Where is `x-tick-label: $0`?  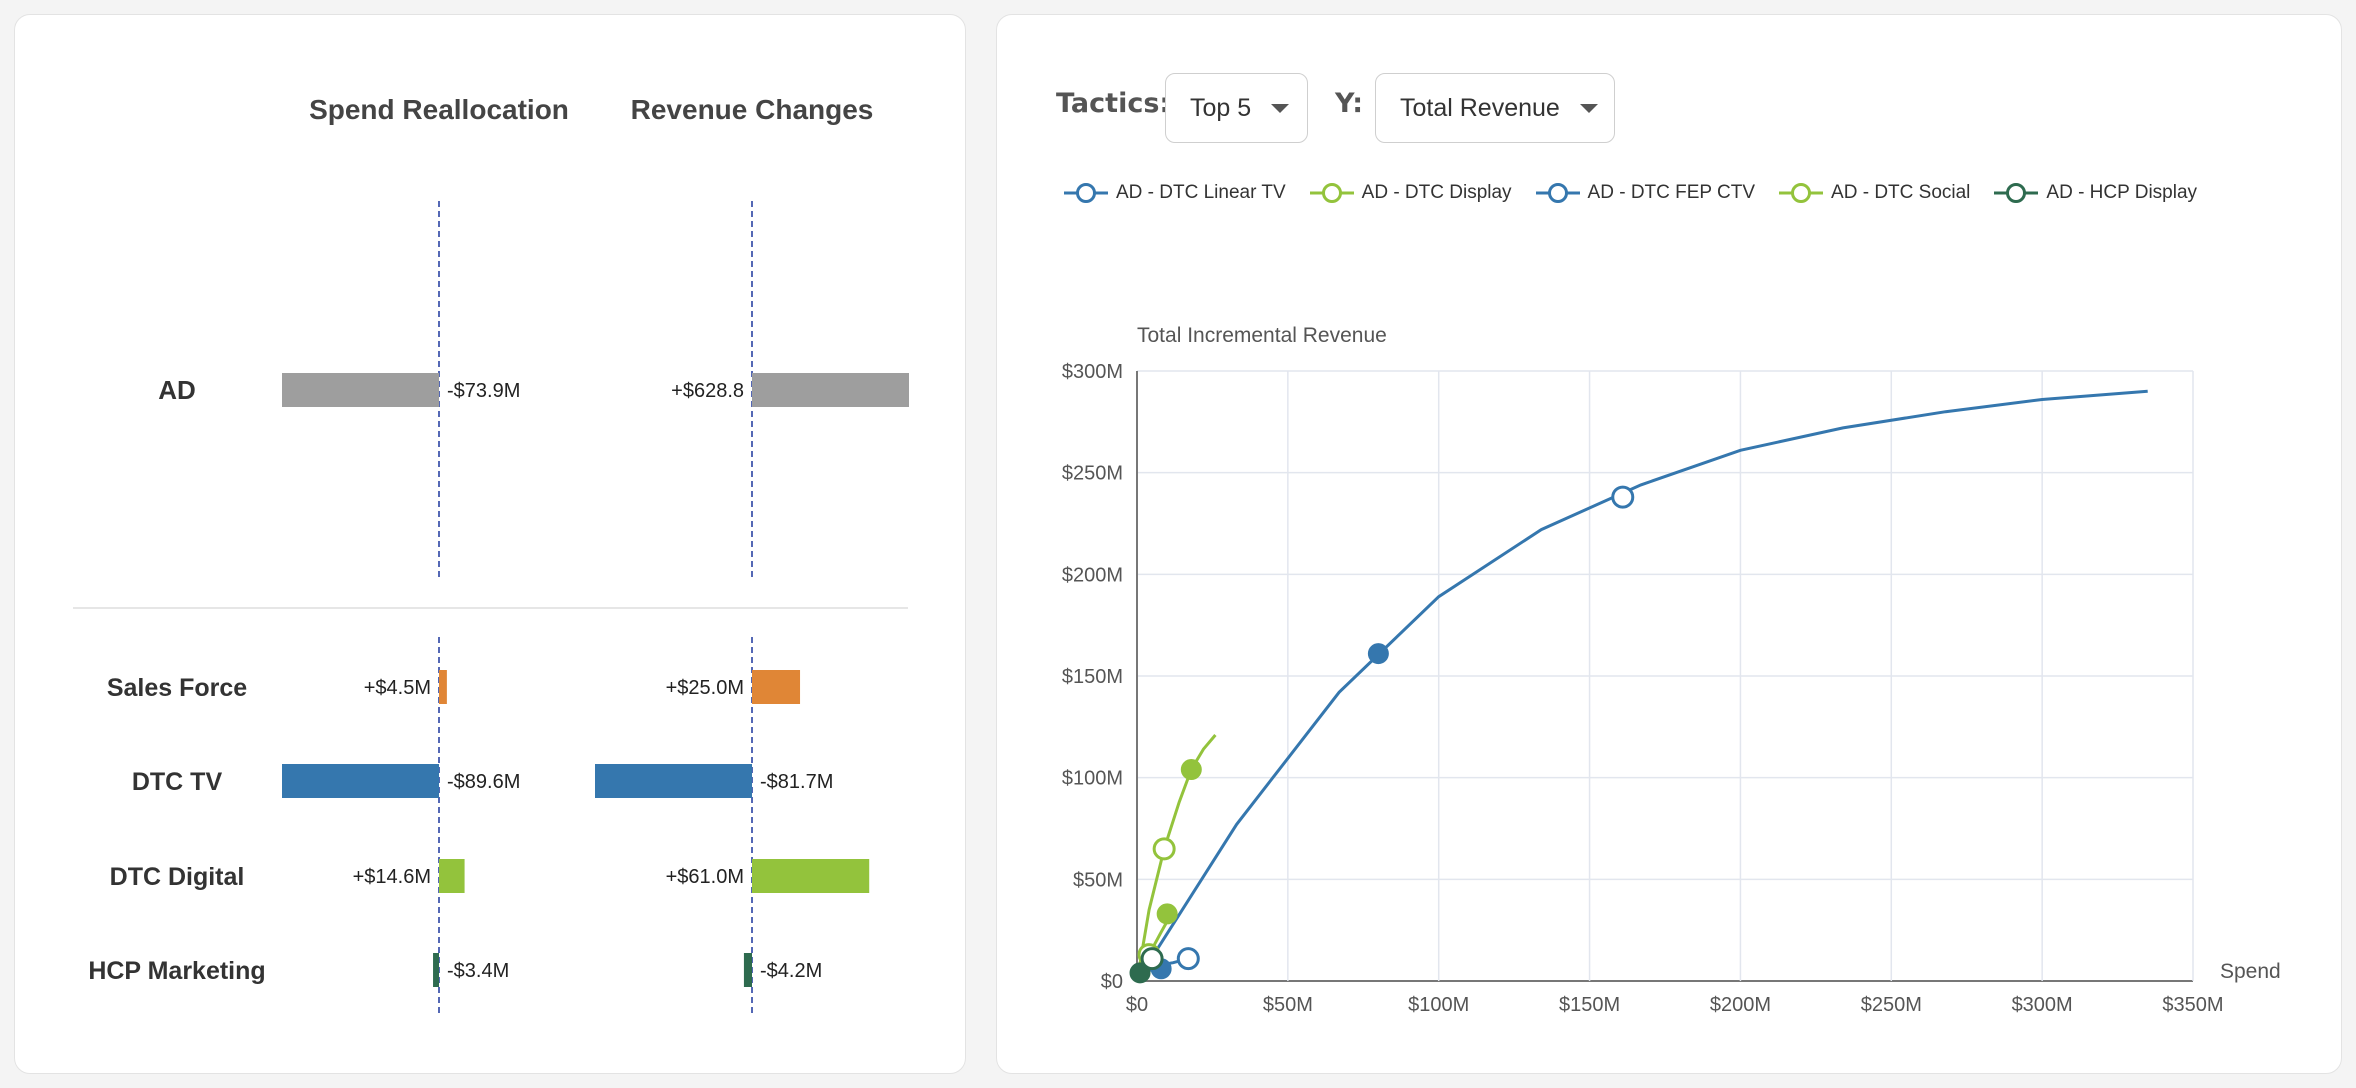 x-tick-label: $0 is located at coordinates (1137, 1005).